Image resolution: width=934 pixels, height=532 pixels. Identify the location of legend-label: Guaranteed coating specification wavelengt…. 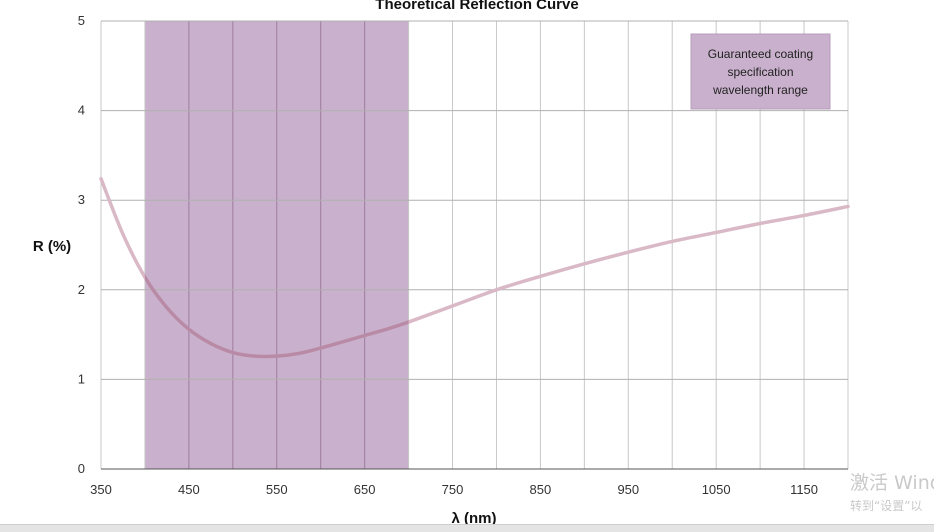
(760, 72).